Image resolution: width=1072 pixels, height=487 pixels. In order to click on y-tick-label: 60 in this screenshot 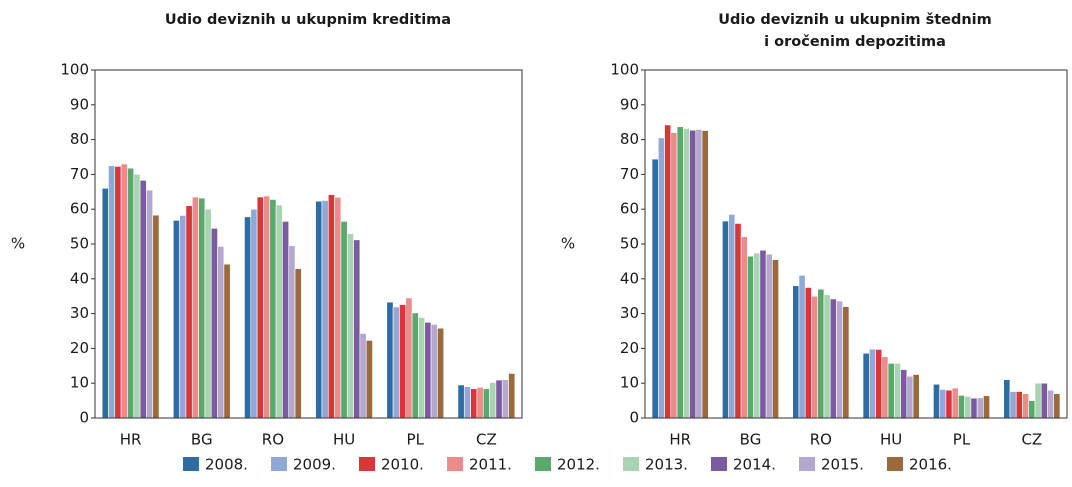, I will do `click(629, 209)`.